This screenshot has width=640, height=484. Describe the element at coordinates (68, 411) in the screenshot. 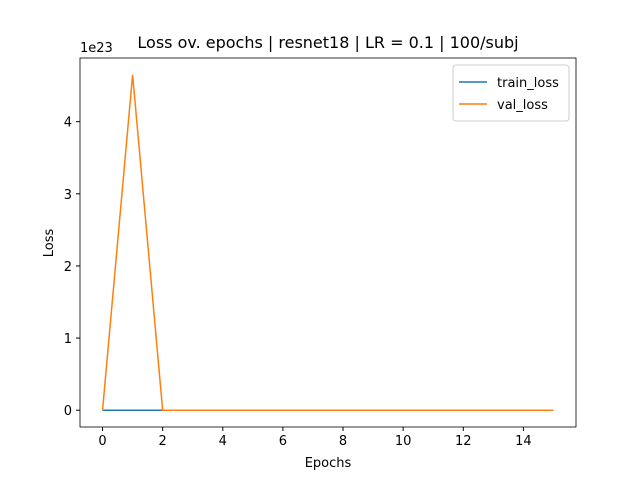

I see `y-tick-label: 0` at that location.